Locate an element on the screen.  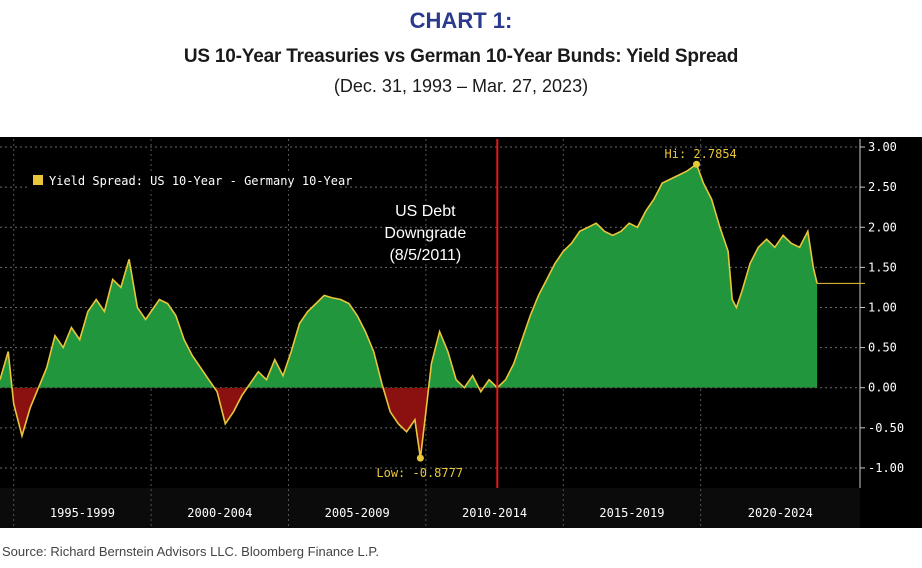
legend-box is located at coordinates (182, 180).